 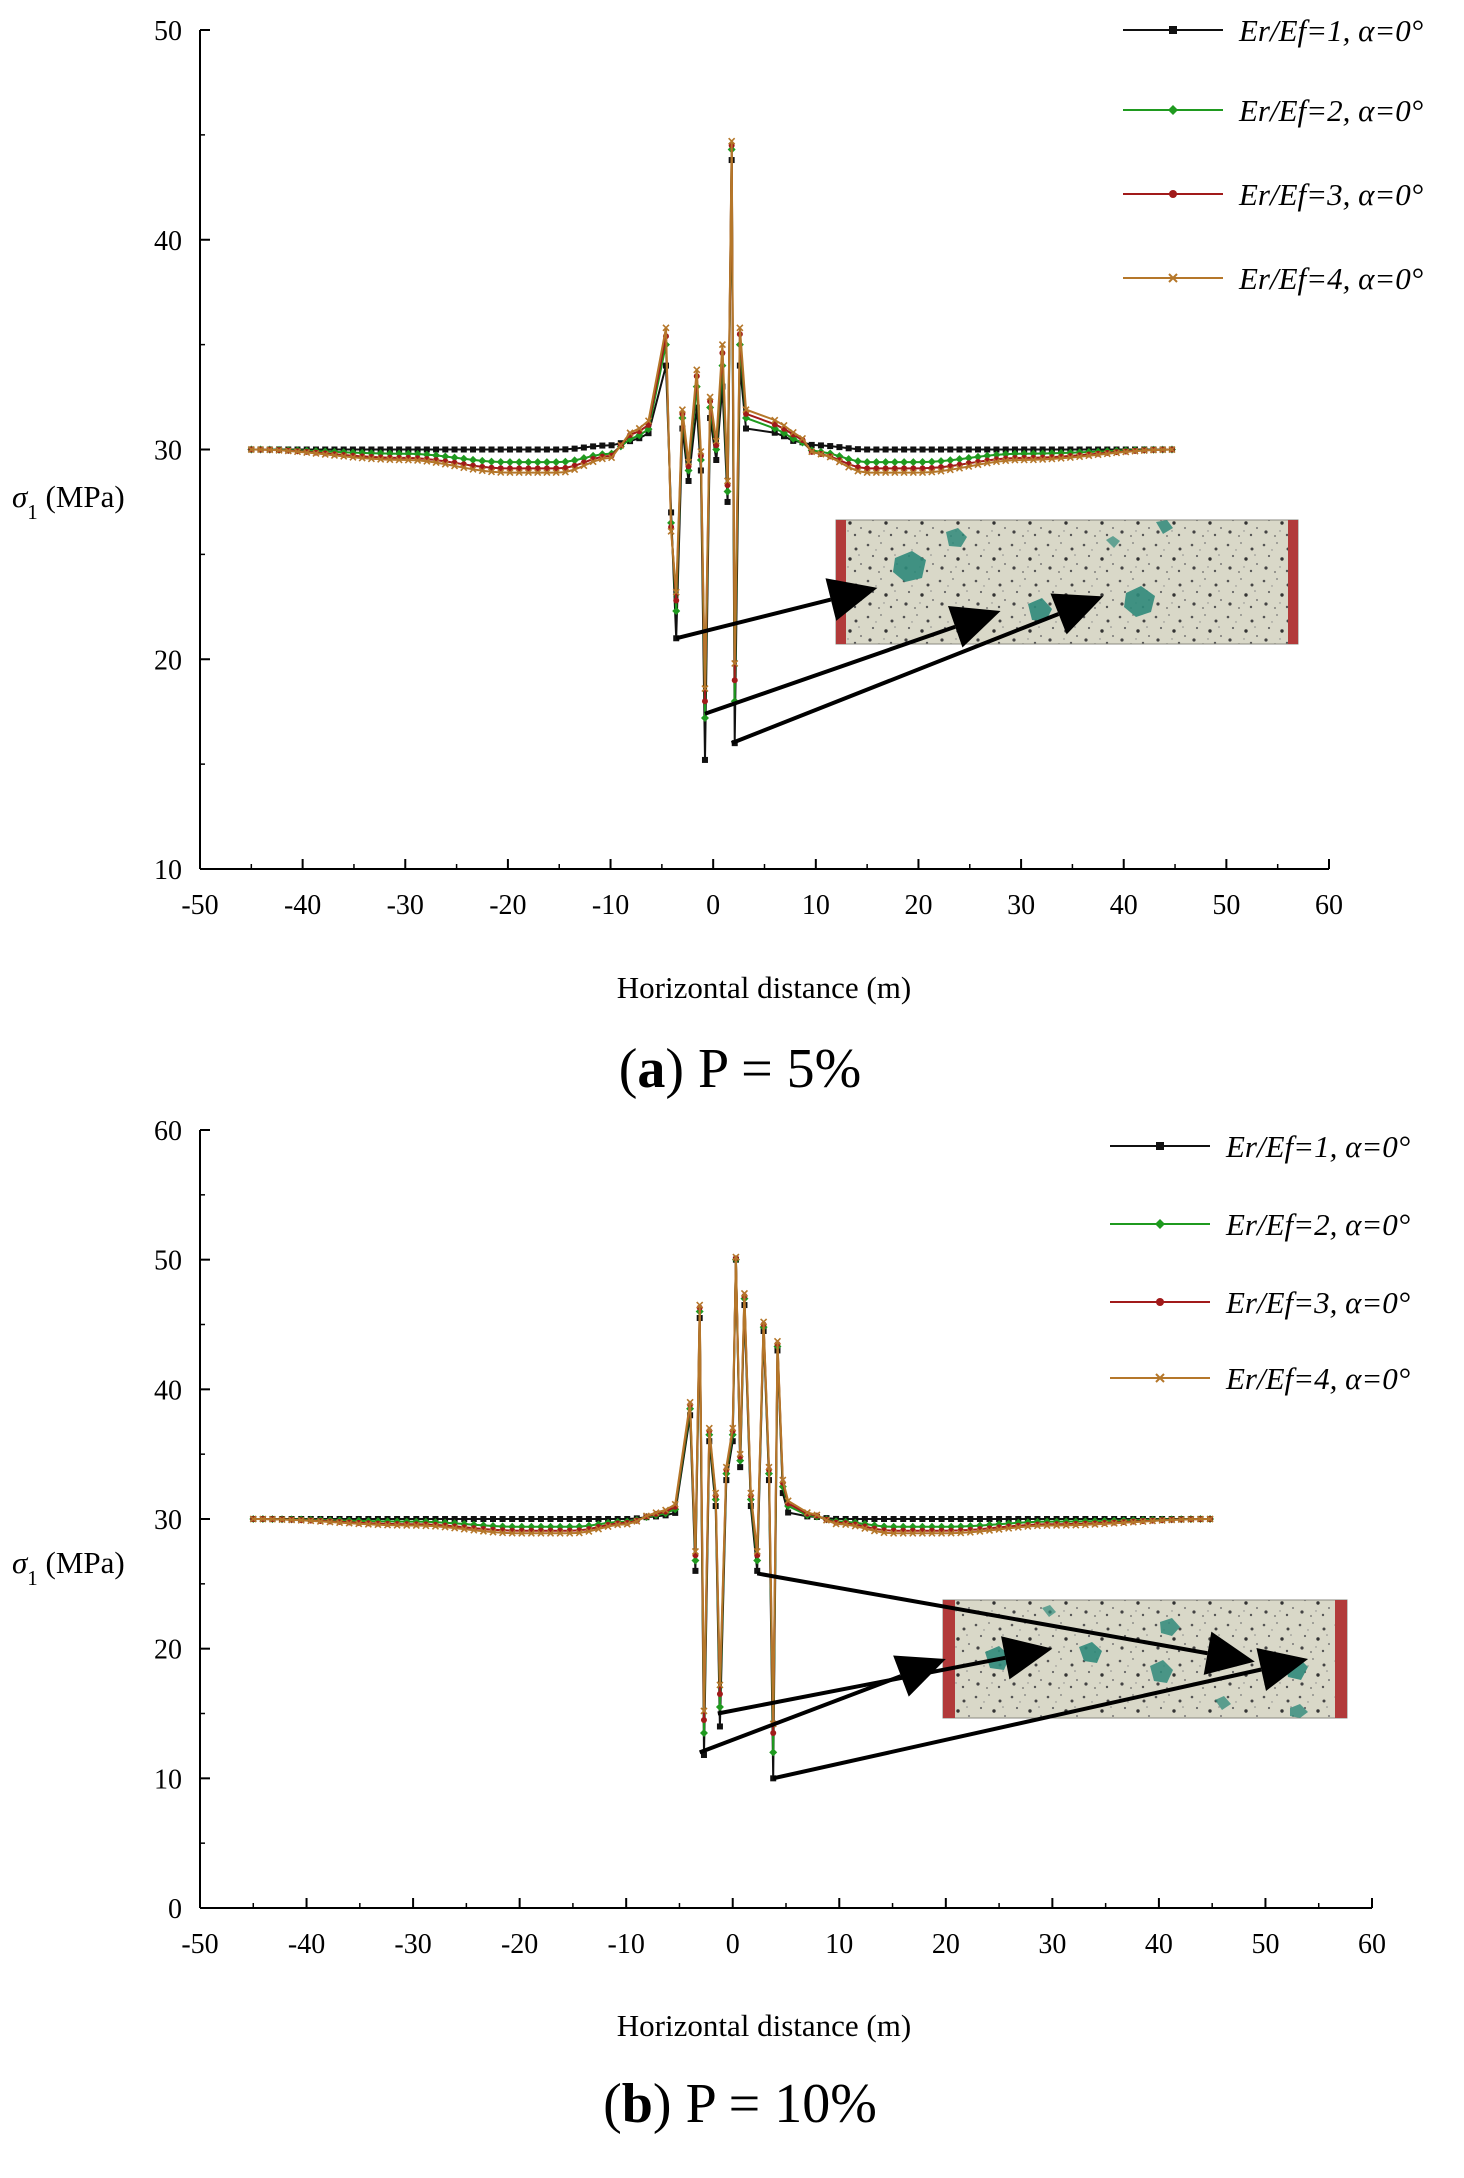 I want to click on y-tick-label: 50, so click(x=168, y=31).